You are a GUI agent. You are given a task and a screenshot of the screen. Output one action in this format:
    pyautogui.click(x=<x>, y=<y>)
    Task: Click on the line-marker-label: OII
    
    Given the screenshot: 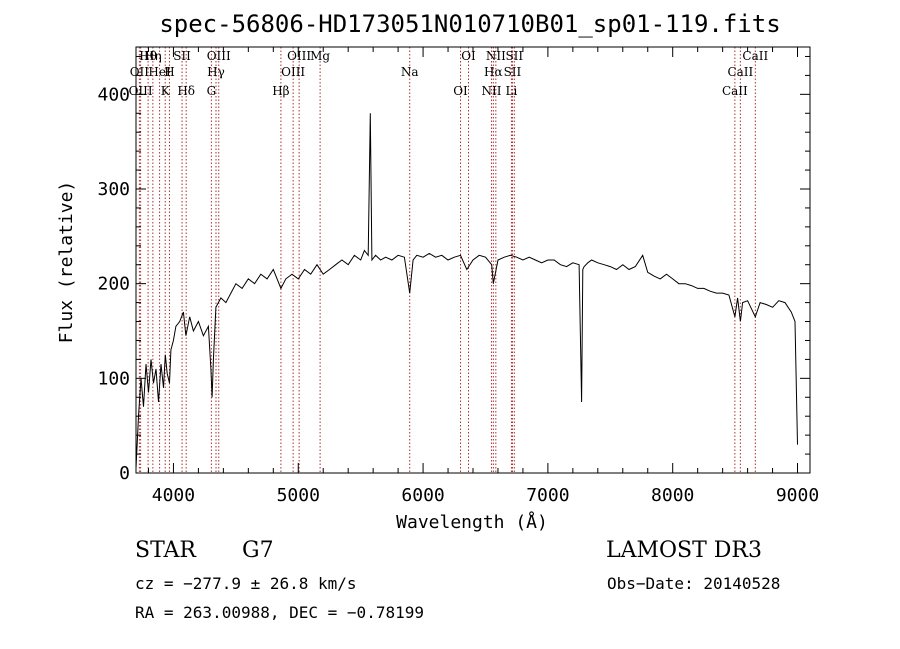 What is the action you would take?
    pyautogui.click(x=140, y=72)
    